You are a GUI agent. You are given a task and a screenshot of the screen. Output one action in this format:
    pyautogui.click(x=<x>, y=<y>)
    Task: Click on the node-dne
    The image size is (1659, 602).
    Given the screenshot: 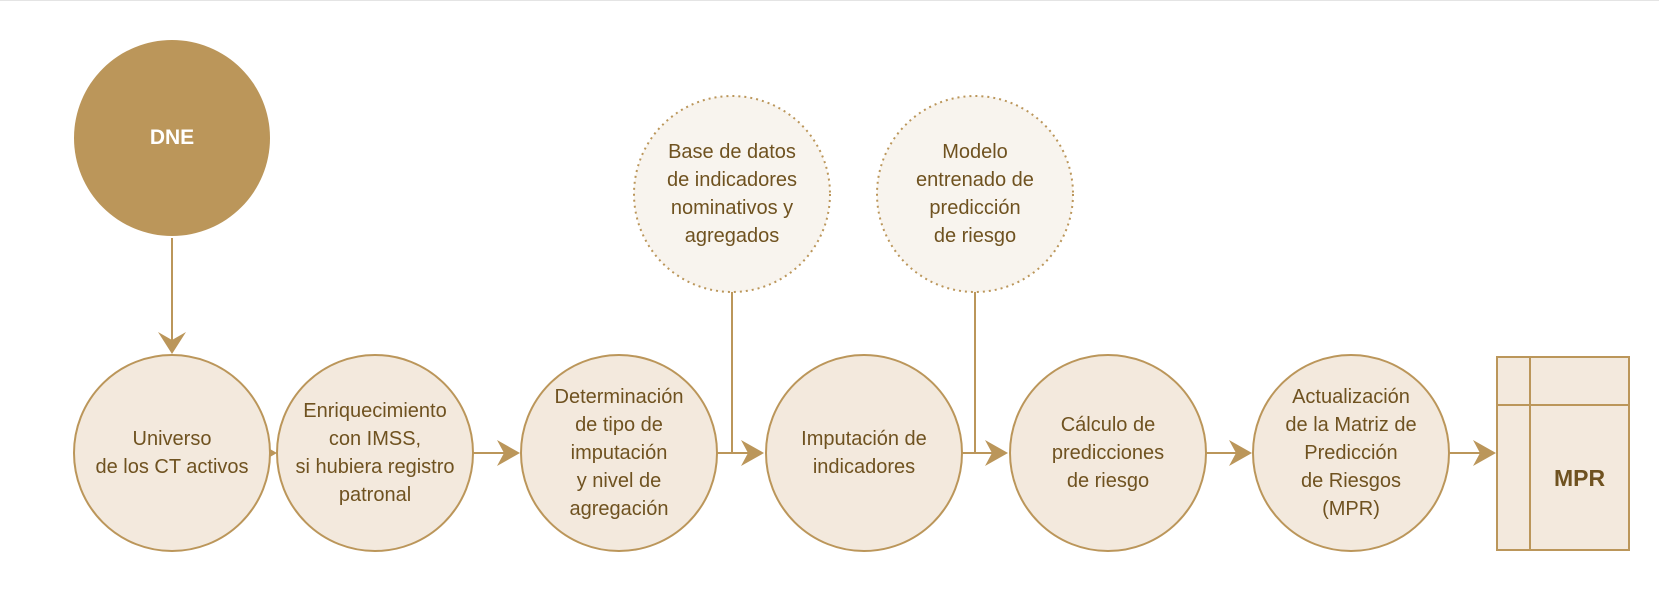 What is the action you would take?
    pyautogui.click(x=172, y=138)
    